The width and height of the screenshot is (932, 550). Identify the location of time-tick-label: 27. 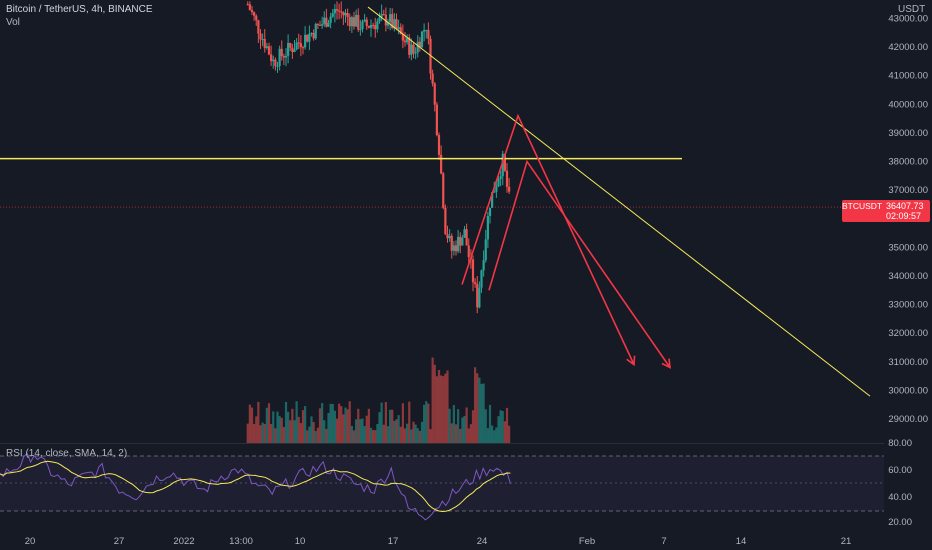
(119, 541).